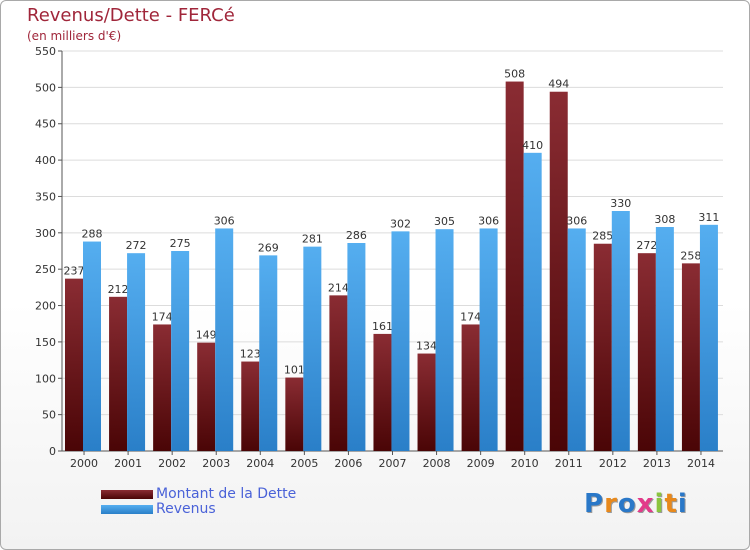 The height and width of the screenshot is (550, 750). Describe the element at coordinates (671, 504) in the screenshot. I see `logo-letter: t` at that location.